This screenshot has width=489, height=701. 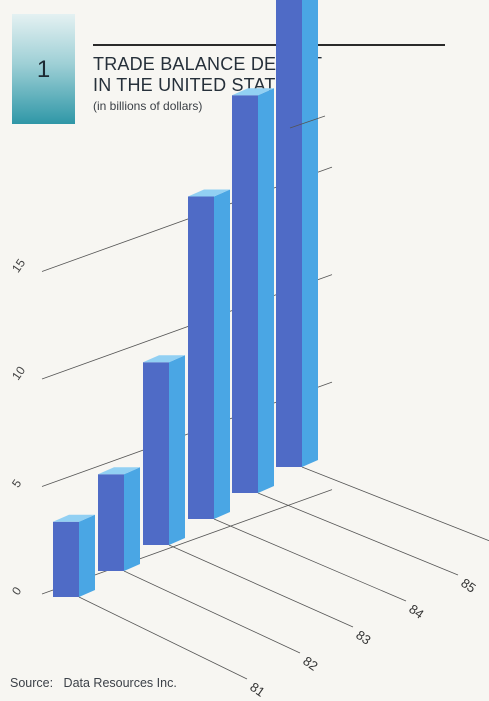 What do you see at coordinates (269, 45) in the screenshot?
I see `title-rule` at bounding box center [269, 45].